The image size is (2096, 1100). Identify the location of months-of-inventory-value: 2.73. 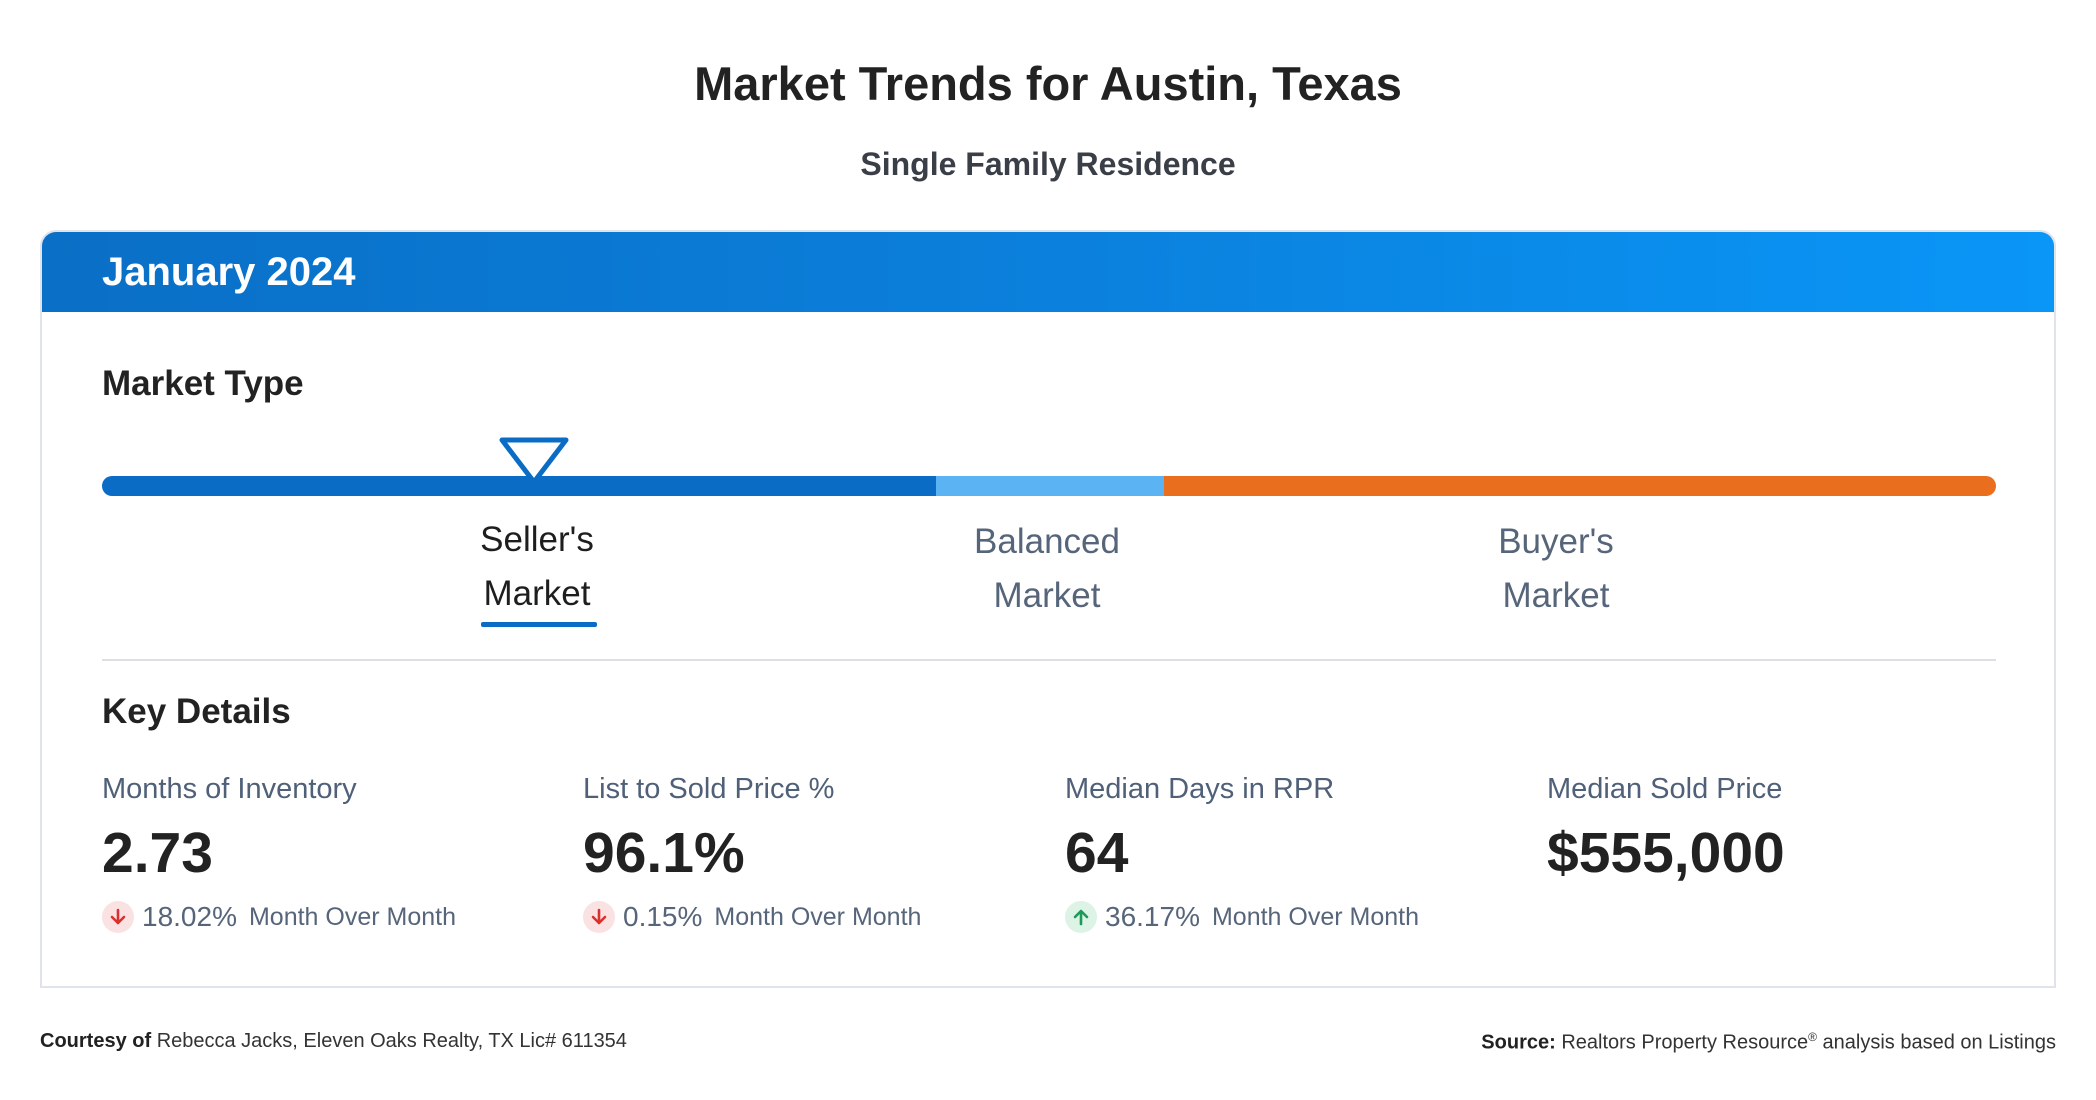
(157, 853).